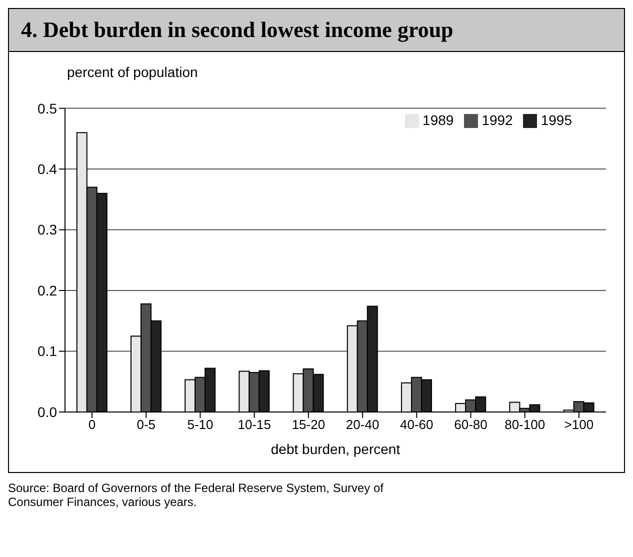 This screenshot has width=633, height=557. Describe the element at coordinates (309, 424) in the screenshot. I see `x-tick-label: 15-20` at that location.